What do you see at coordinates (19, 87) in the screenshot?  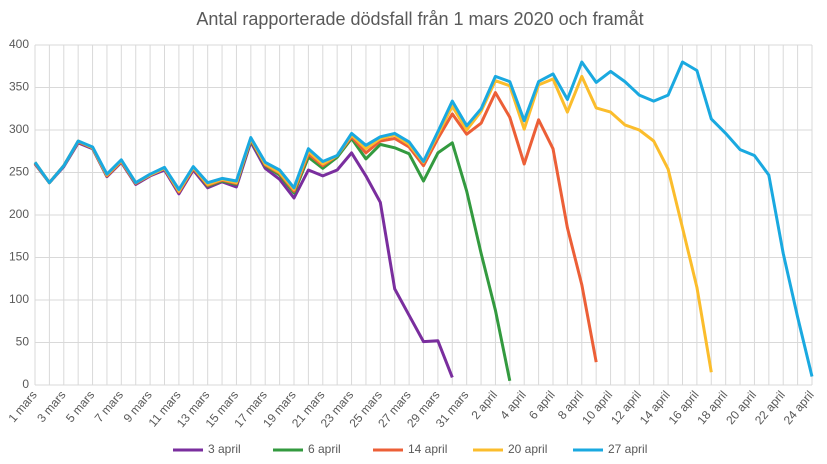 I see `y-tick-label: 350` at bounding box center [19, 87].